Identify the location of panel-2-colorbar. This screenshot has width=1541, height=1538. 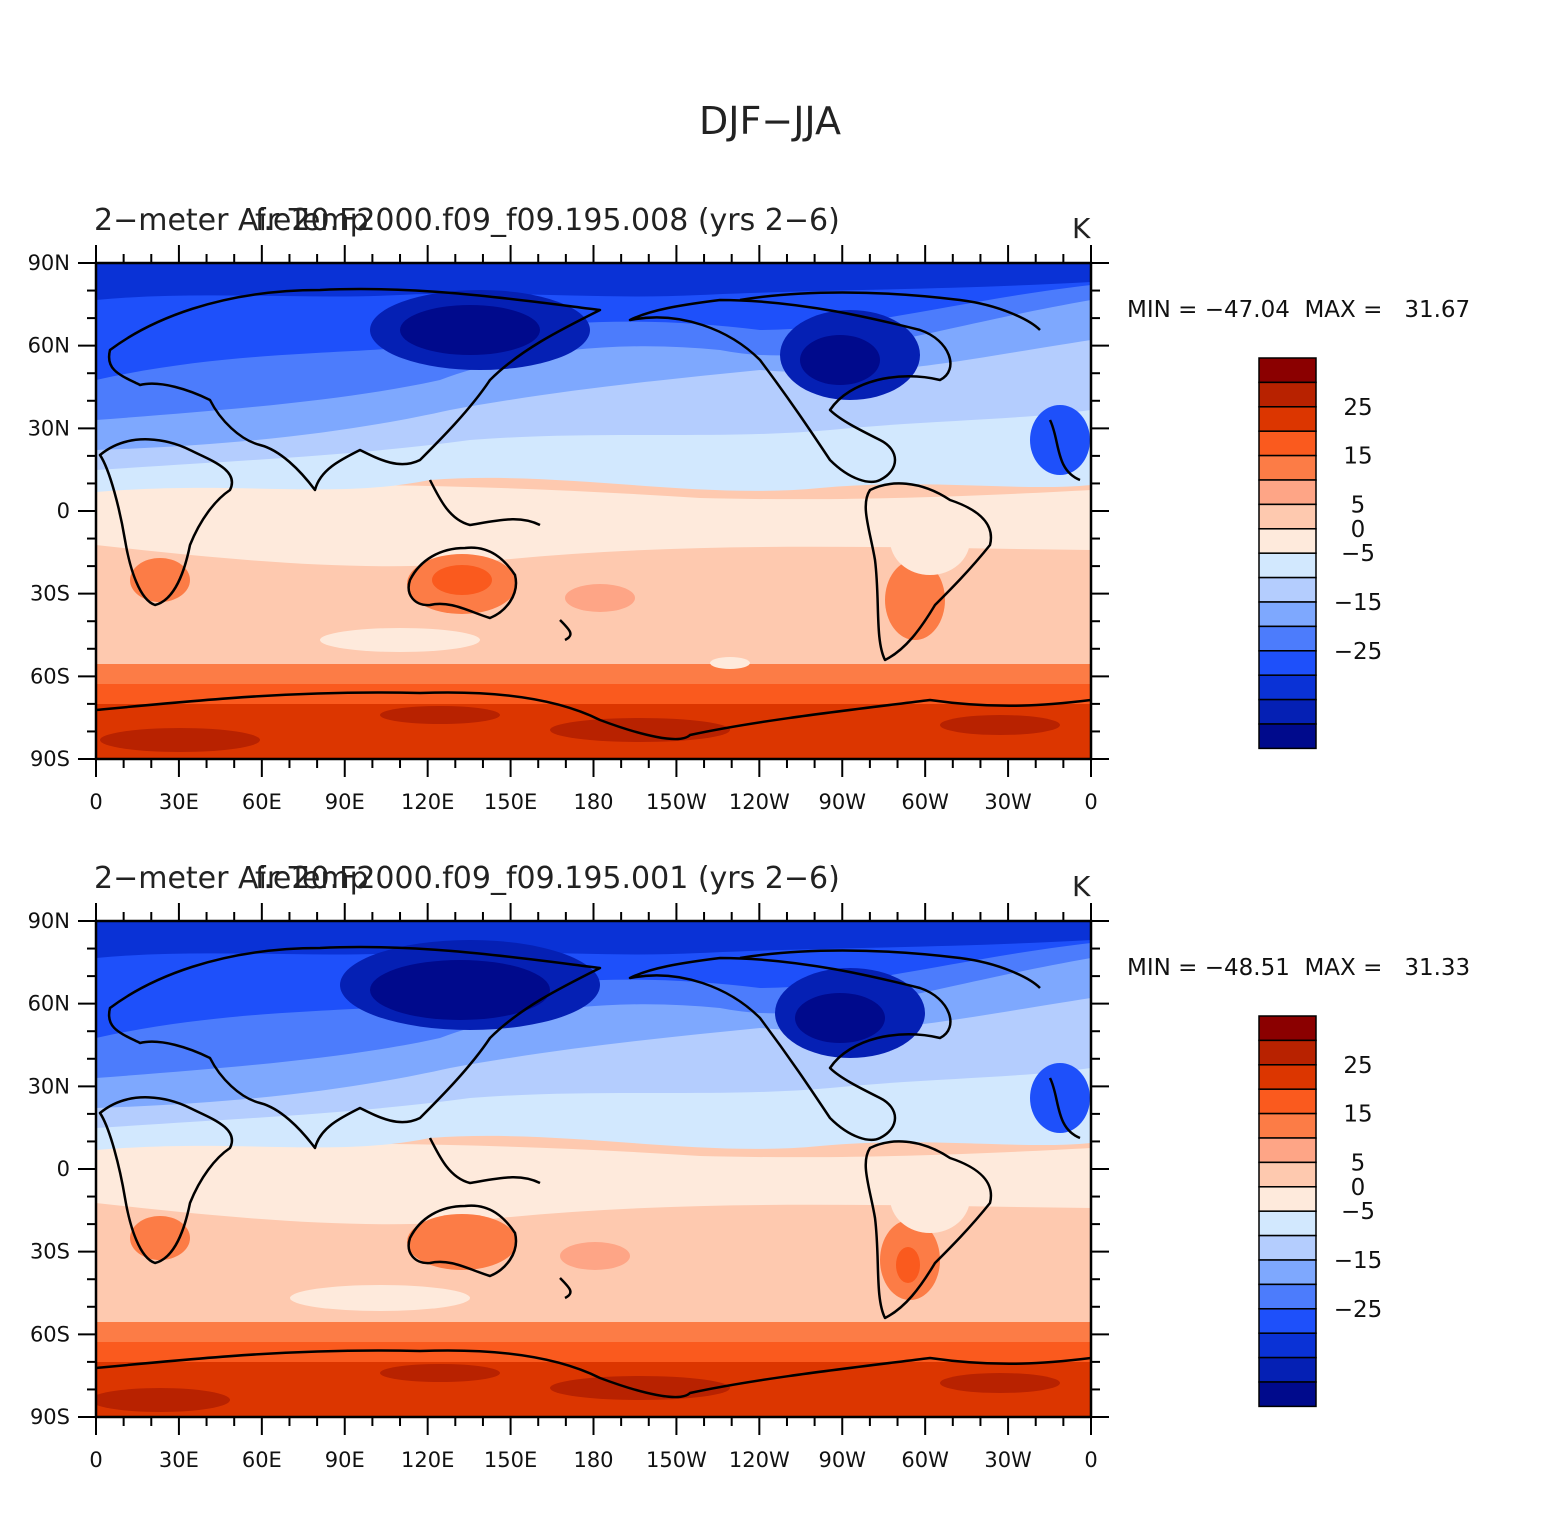
(1287, 1211).